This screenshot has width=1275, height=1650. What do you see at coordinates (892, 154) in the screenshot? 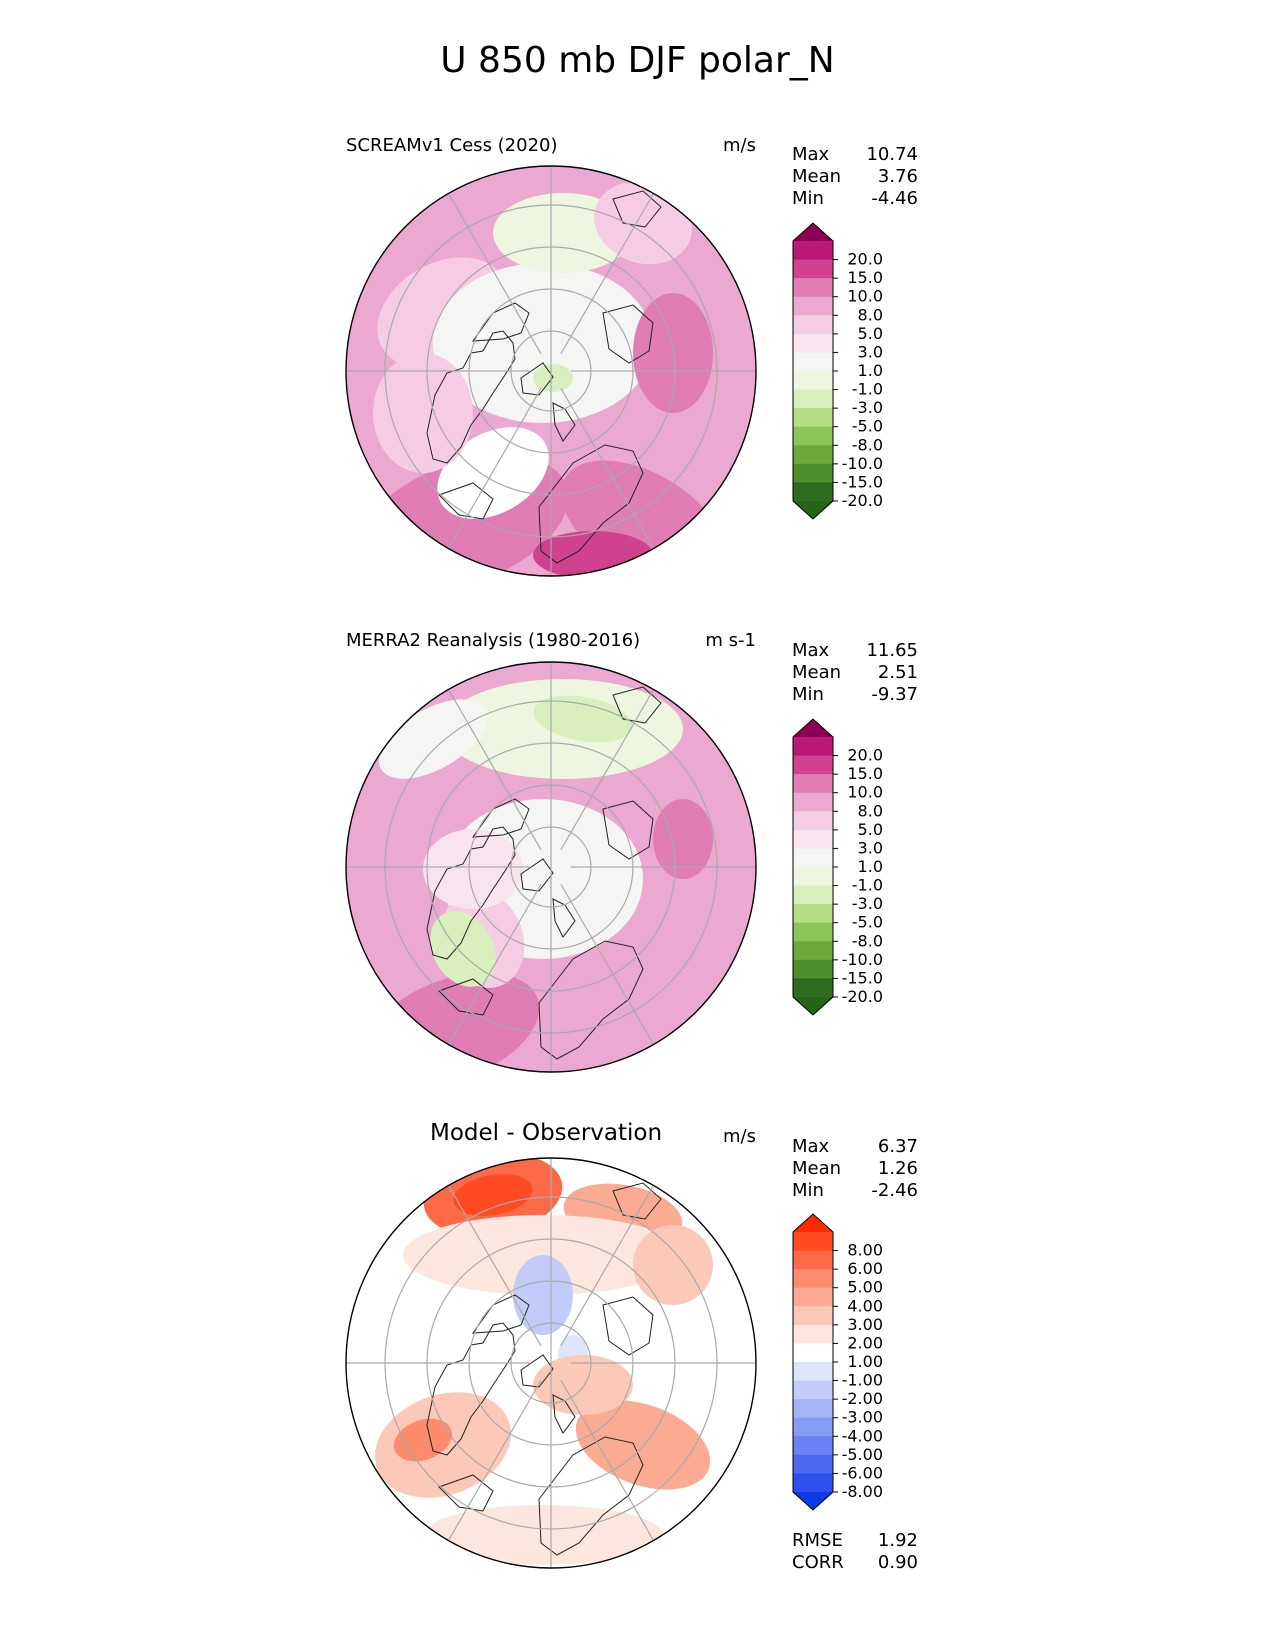
I see `stat-value: 10.74` at bounding box center [892, 154].